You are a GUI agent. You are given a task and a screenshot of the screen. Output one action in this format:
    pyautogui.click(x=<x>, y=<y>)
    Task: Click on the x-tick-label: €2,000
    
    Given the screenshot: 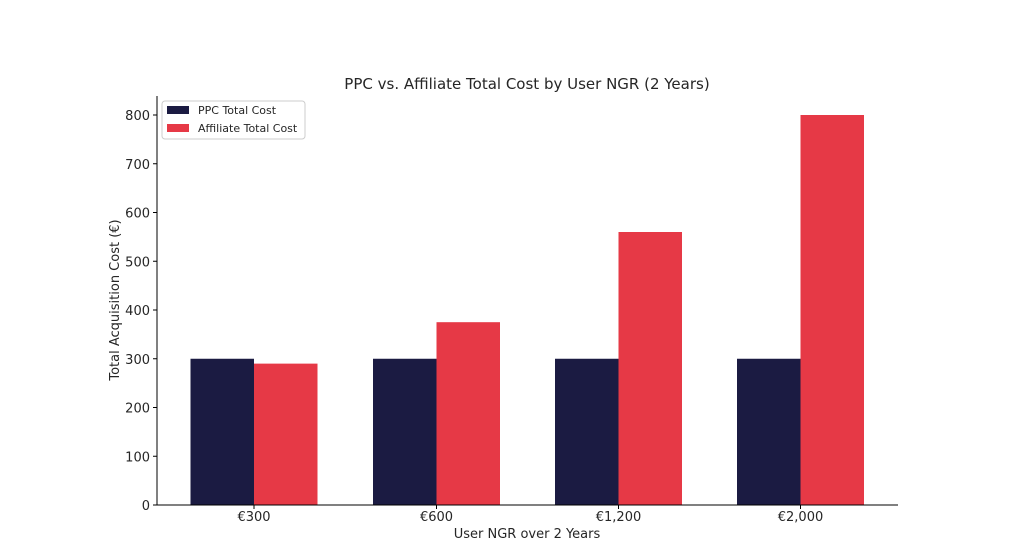 What is the action you would take?
    pyautogui.click(x=801, y=517)
    